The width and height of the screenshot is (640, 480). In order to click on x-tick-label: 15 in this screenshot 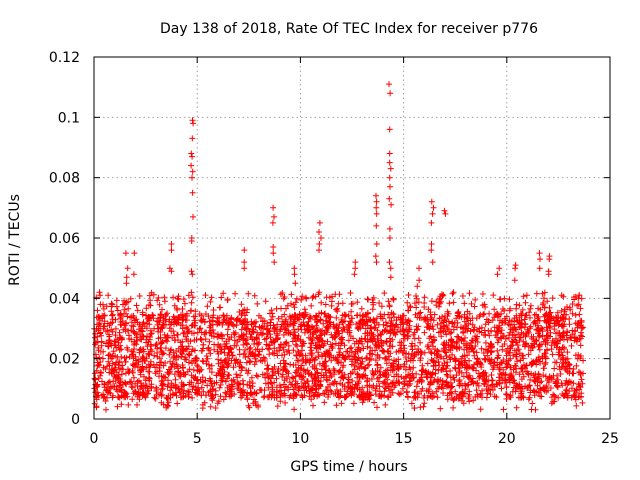, I will do `click(404, 439)`.